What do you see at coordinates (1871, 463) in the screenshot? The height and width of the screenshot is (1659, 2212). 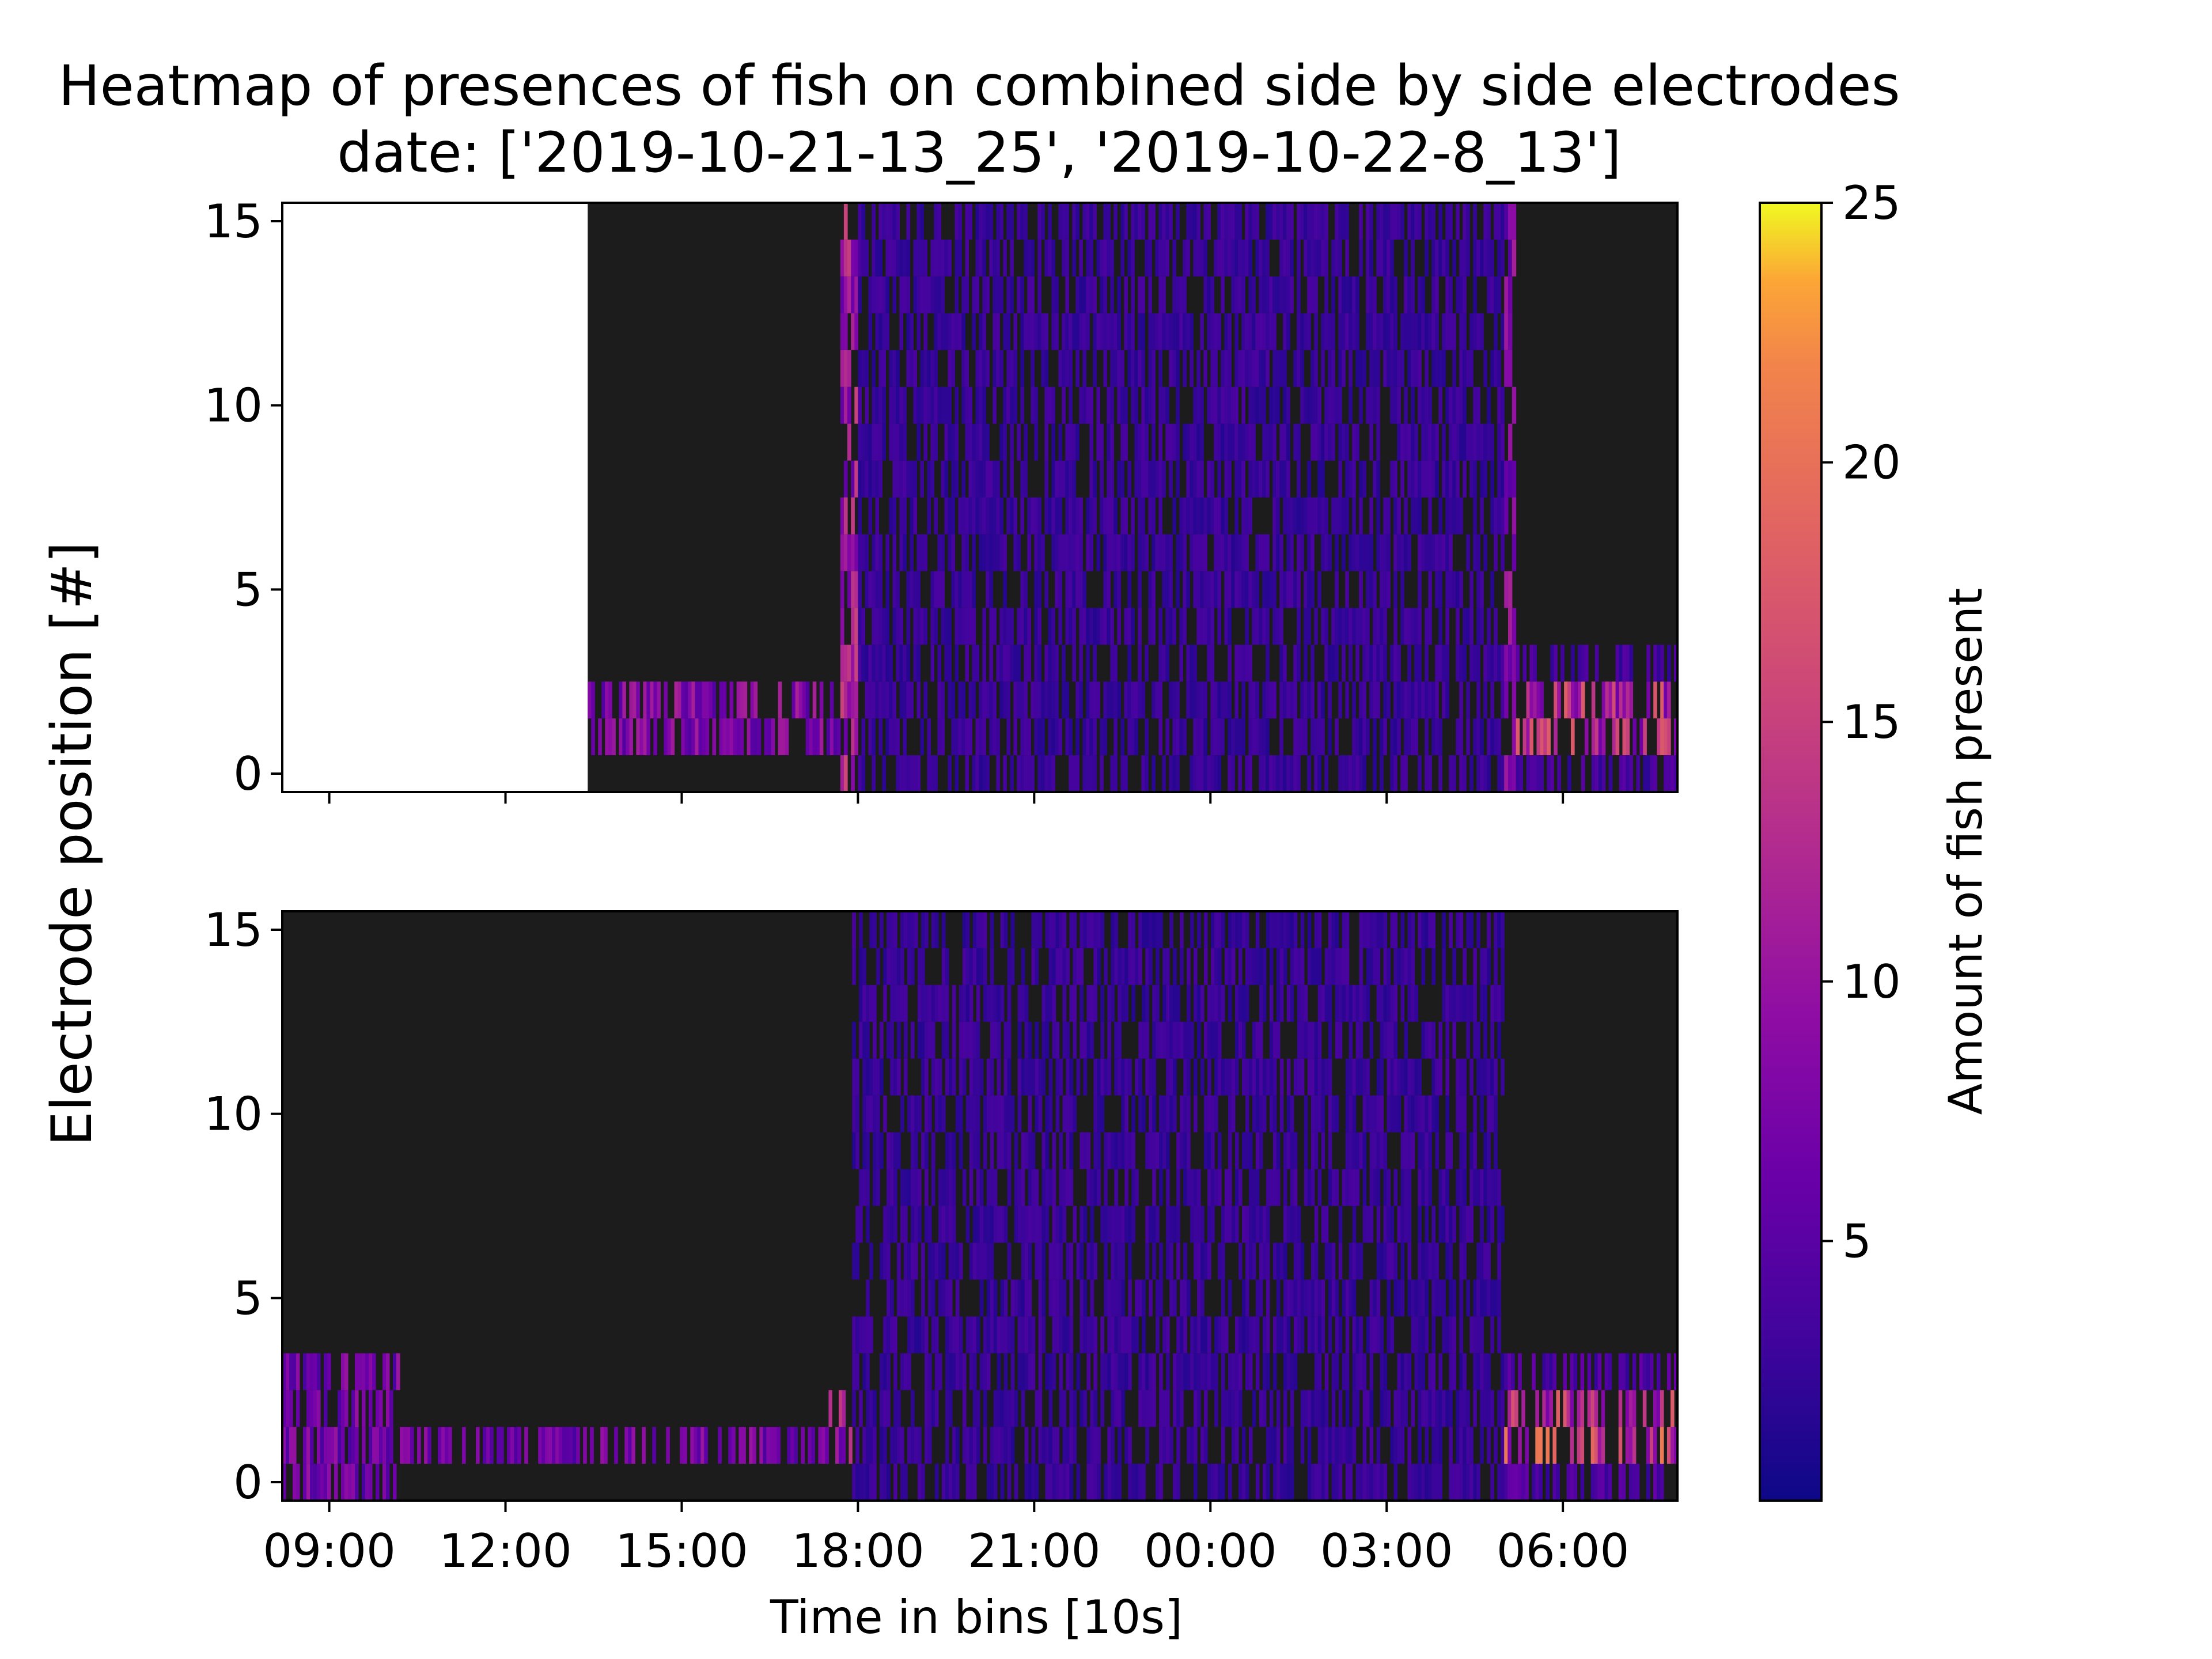 I see `colorbar-tick-label: 20` at bounding box center [1871, 463].